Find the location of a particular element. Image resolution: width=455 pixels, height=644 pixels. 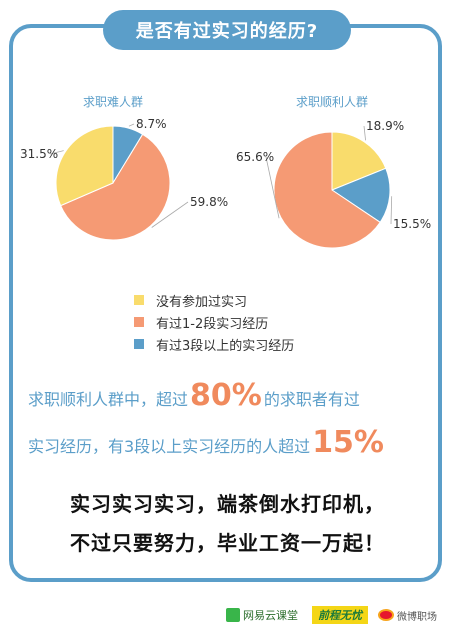

data-label: 65.6% is located at coordinates (255, 157).